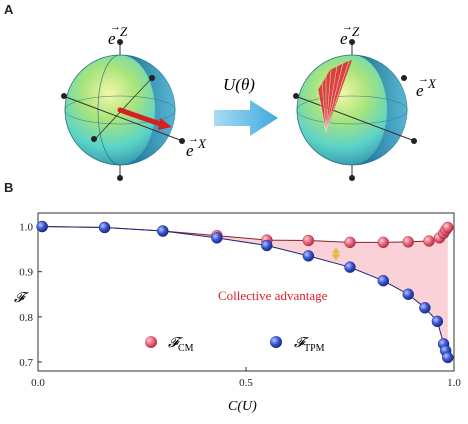 The height and width of the screenshot is (424, 468). Describe the element at coordinates (239, 84) in the screenshot. I see `operator-label: U(θ)` at that location.